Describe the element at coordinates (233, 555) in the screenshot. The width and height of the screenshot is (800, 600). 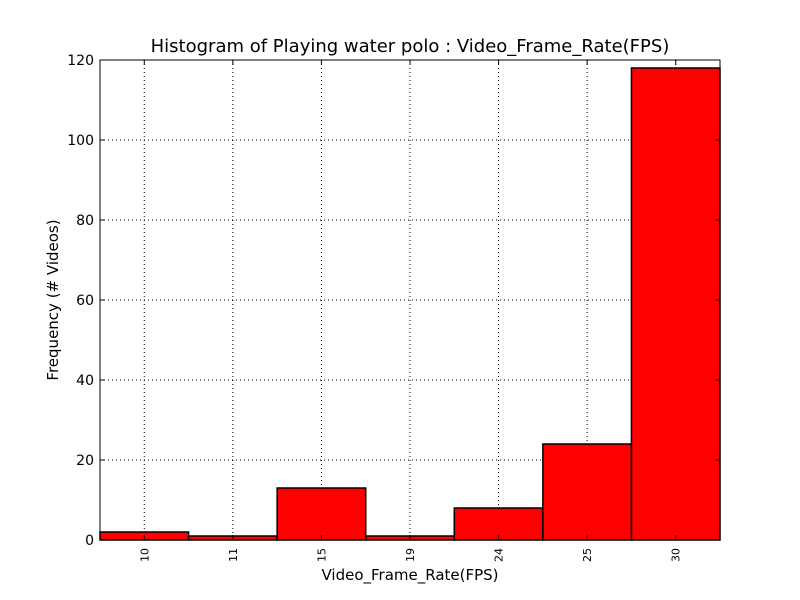
I see `x-tick-label: 11` at that location.